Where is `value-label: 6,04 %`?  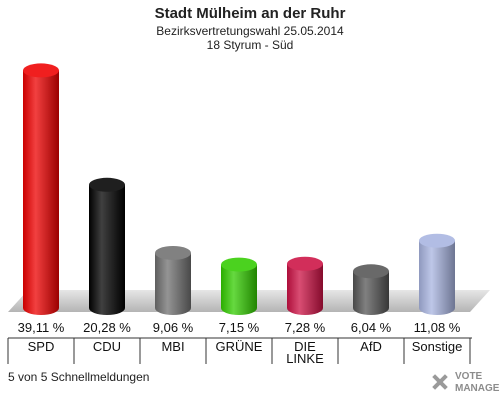
value-label: 6,04 % is located at coordinates (371, 327).